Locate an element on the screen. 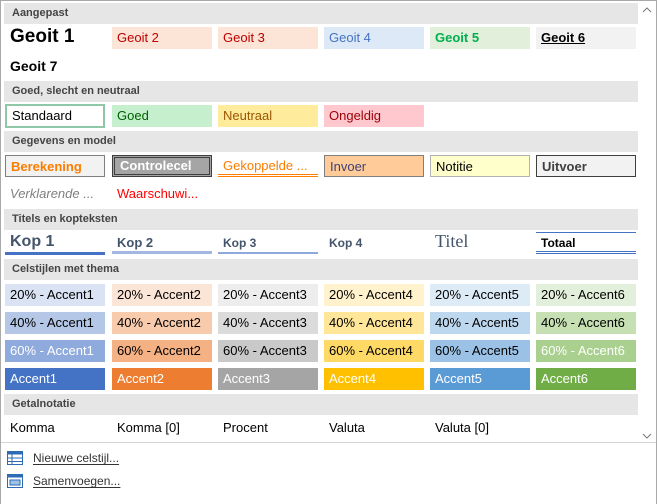 This screenshot has height=504, width=657. style-60-accent1: 60% - Accent1 is located at coordinates (55, 351).